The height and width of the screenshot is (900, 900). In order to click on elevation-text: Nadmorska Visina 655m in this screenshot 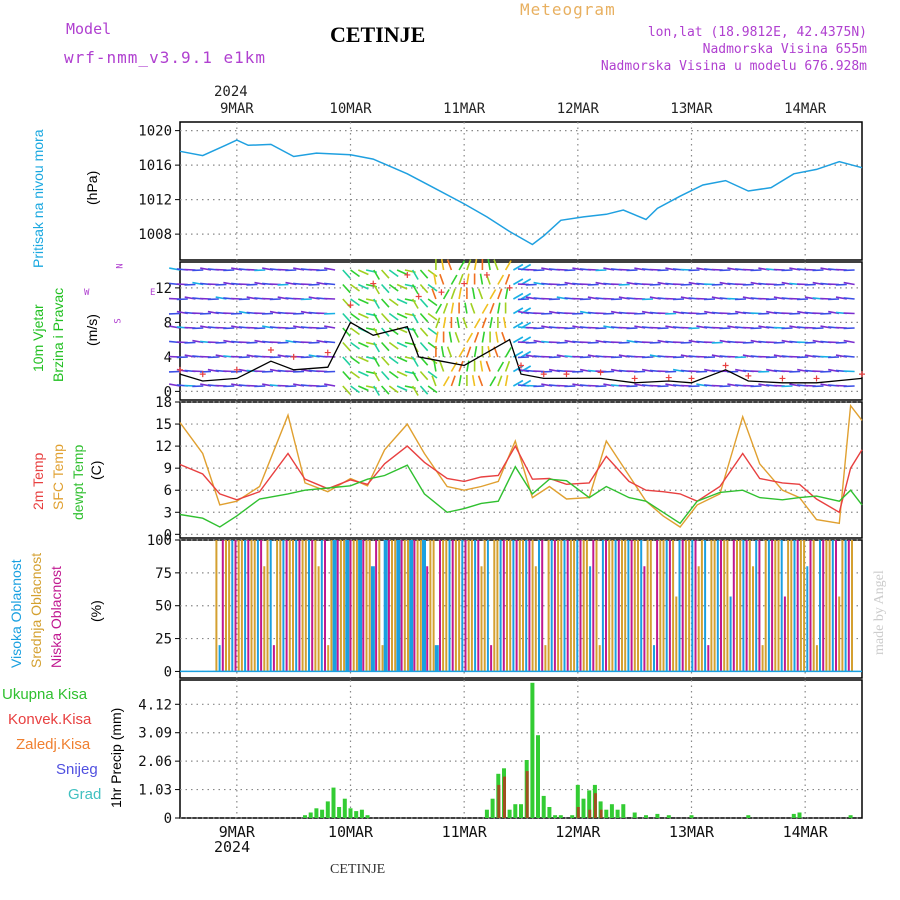, I will do `click(784, 49)`.